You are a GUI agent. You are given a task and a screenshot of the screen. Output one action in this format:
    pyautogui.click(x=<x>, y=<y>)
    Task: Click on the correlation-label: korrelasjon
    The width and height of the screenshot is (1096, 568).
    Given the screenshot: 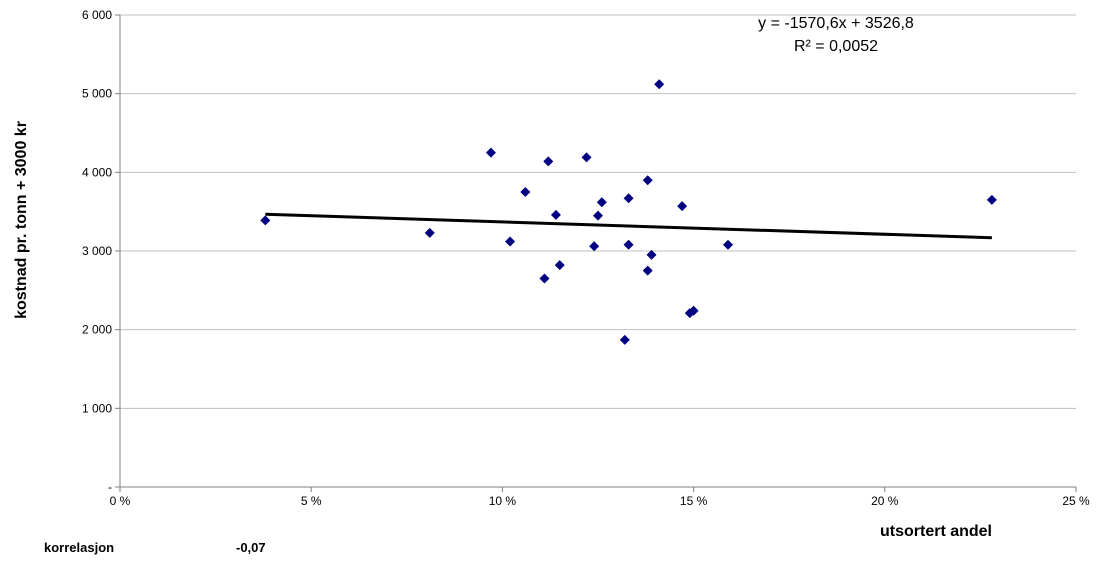 What is the action you would take?
    pyautogui.click(x=79, y=547)
    